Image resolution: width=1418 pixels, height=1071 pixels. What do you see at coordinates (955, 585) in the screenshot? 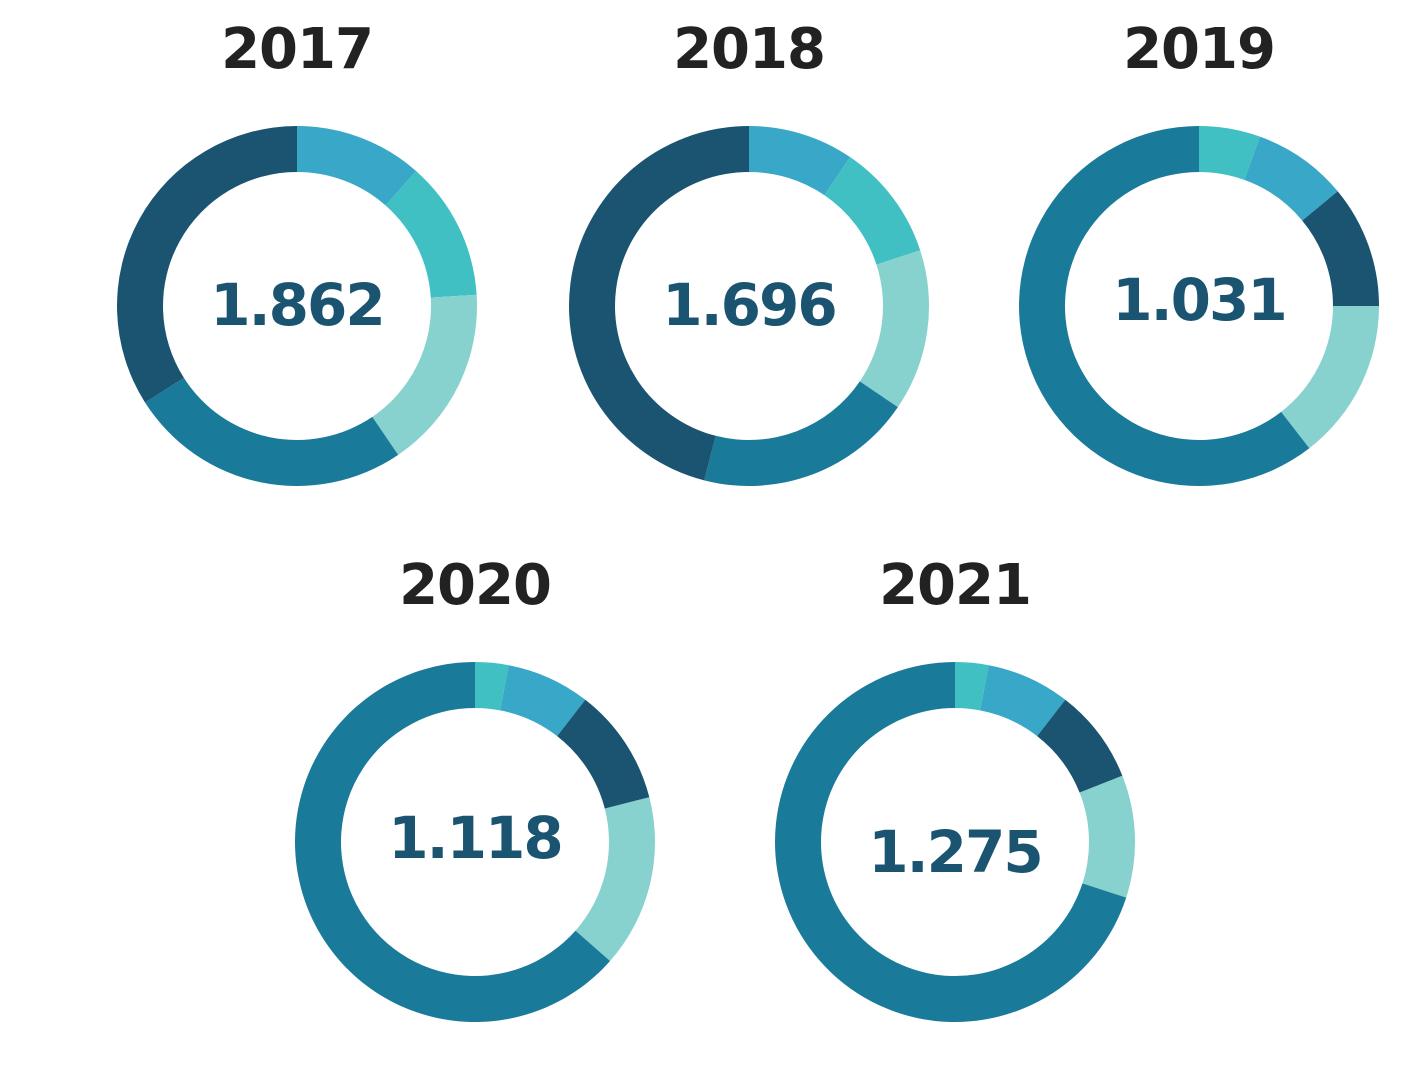
I see `chart-title: 2021` at bounding box center [955, 585].